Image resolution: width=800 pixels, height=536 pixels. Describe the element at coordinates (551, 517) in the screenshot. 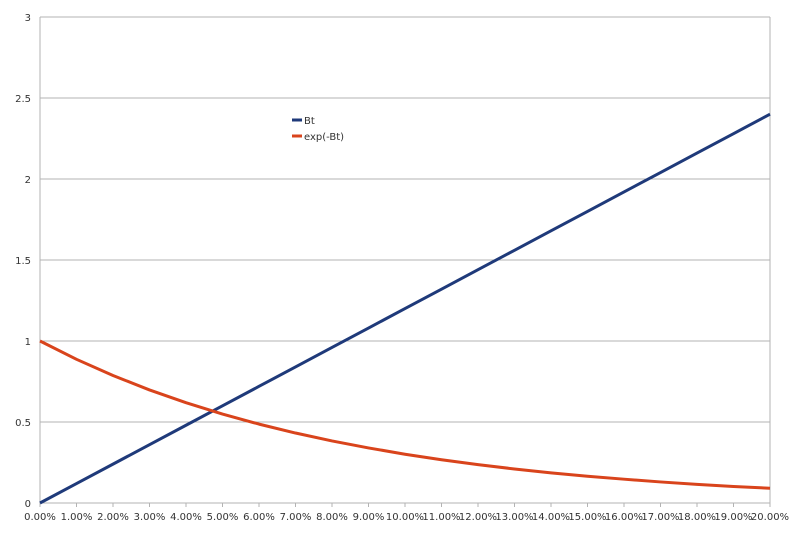

I see `x-tick-label: 14.00%` at that location.